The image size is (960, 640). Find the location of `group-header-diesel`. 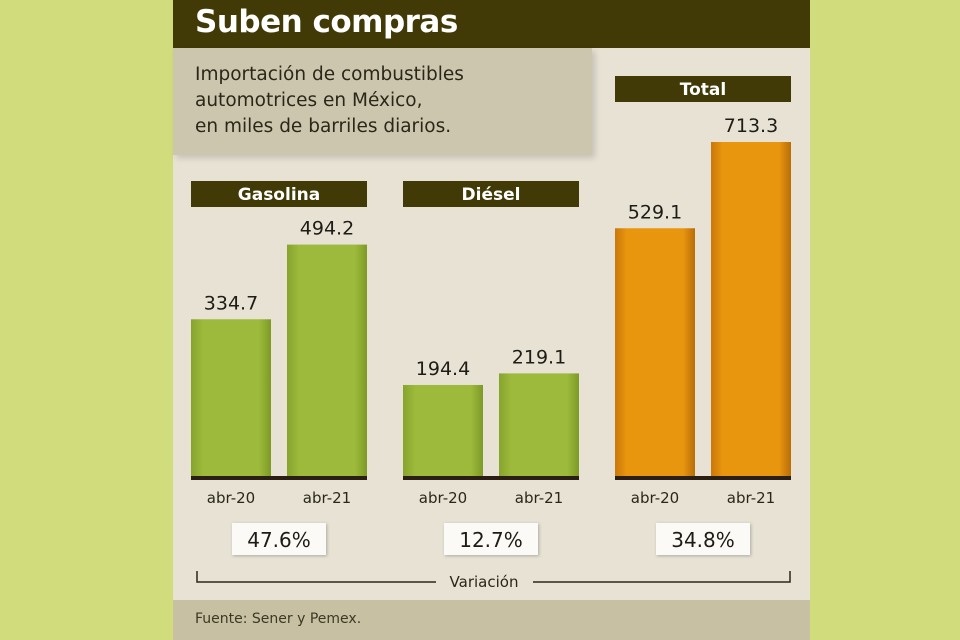

group-header-diesel is located at coordinates (491, 194).